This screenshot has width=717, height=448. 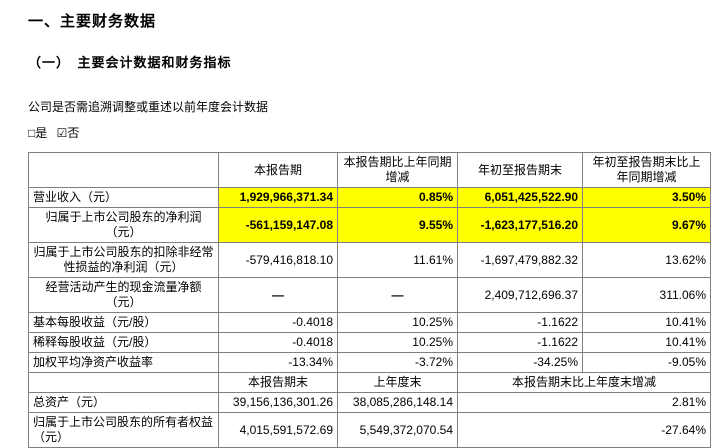 I want to click on checkbox-no-checked: ☑否, so click(x=68, y=133).